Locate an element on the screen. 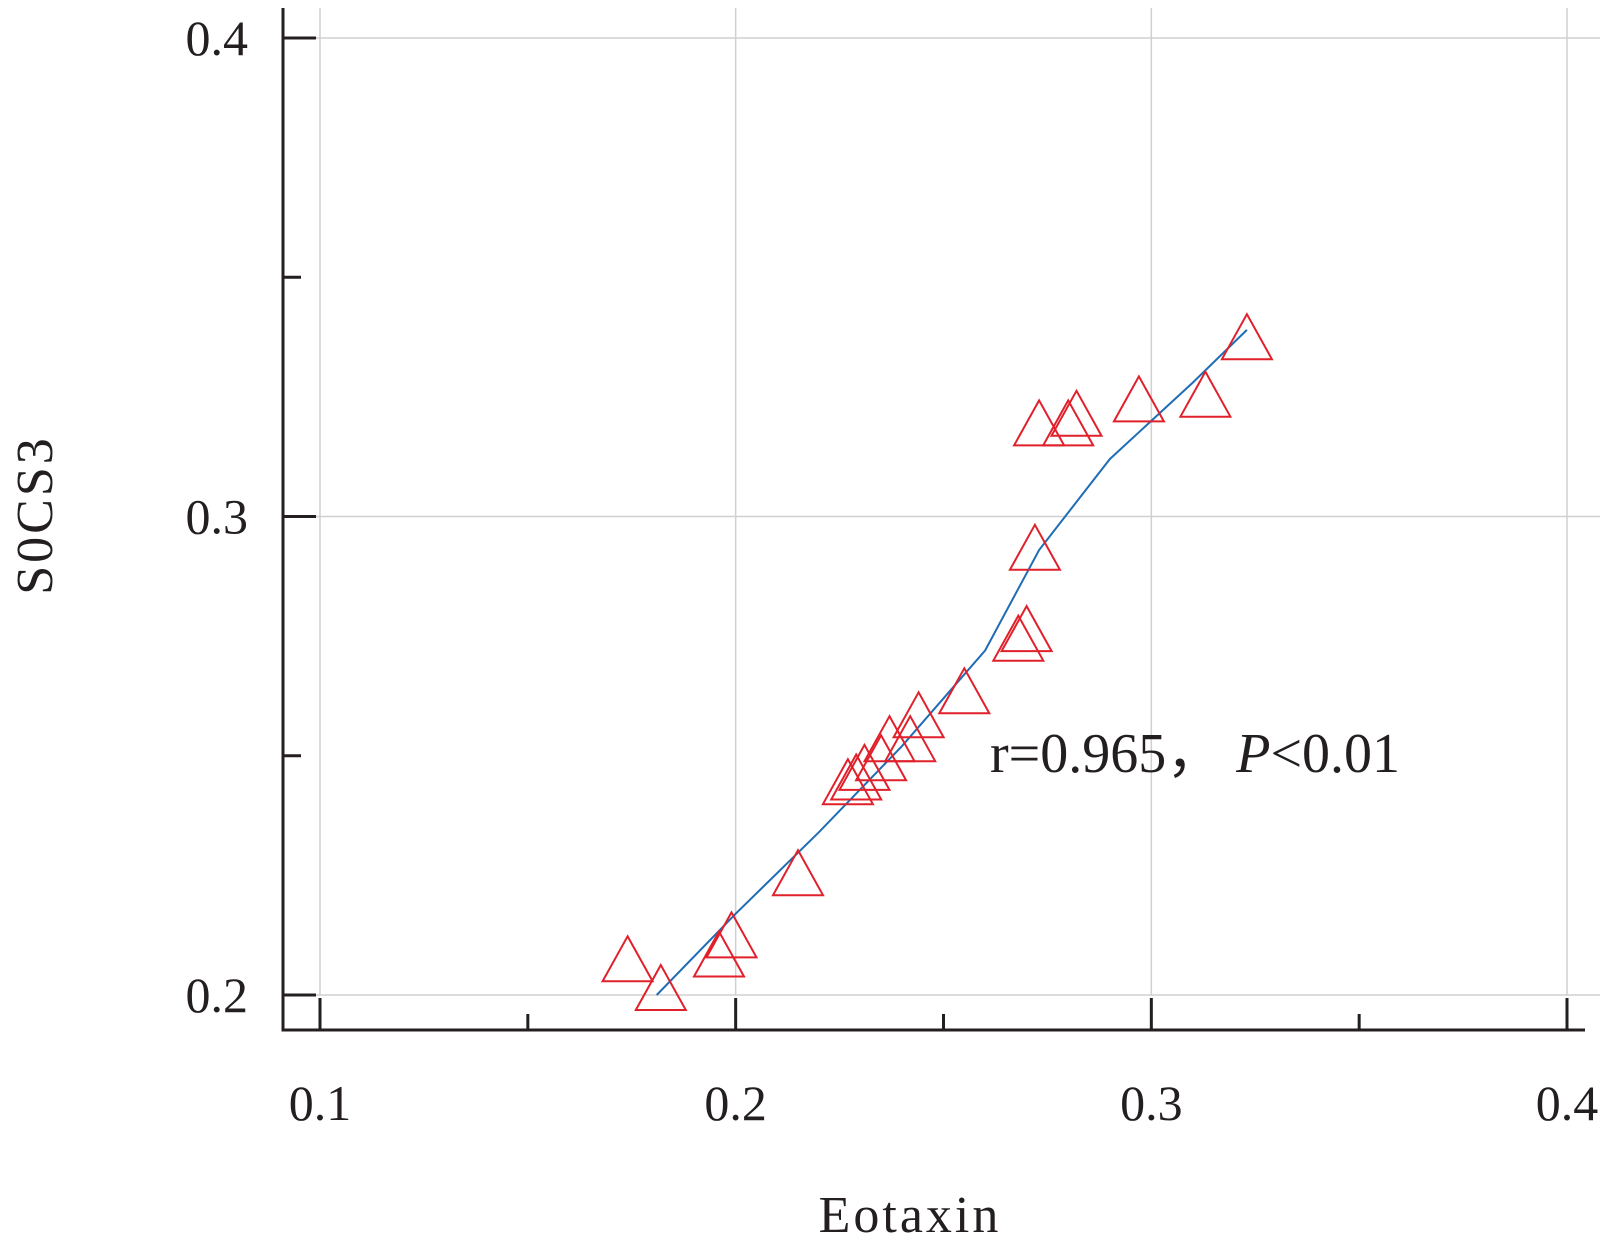  x-tick-label: 0.1 is located at coordinates (320, 1103).